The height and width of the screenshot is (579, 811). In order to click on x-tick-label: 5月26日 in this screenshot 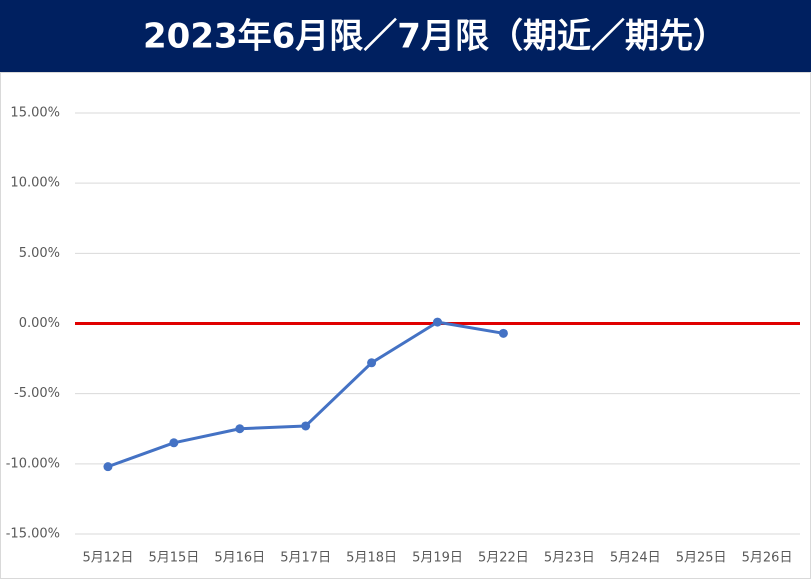, I will do `click(767, 558)`.